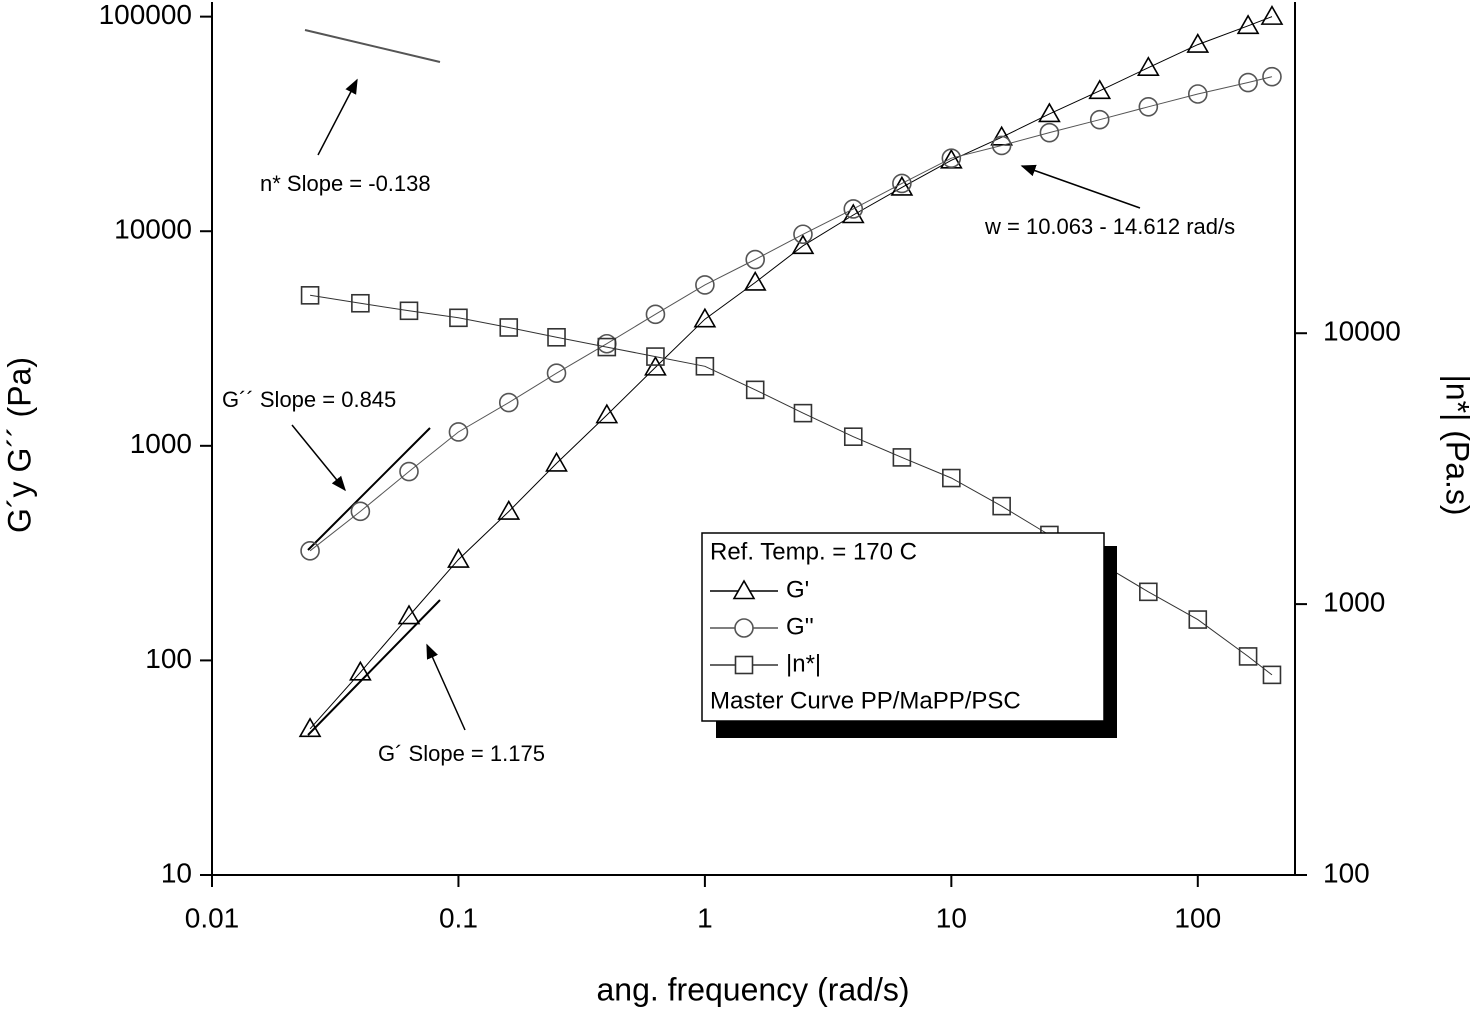 This screenshot has width=1480, height=1011. What do you see at coordinates (168, 658) in the screenshot?
I see `y-tick-label: 100` at bounding box center [168, 658].